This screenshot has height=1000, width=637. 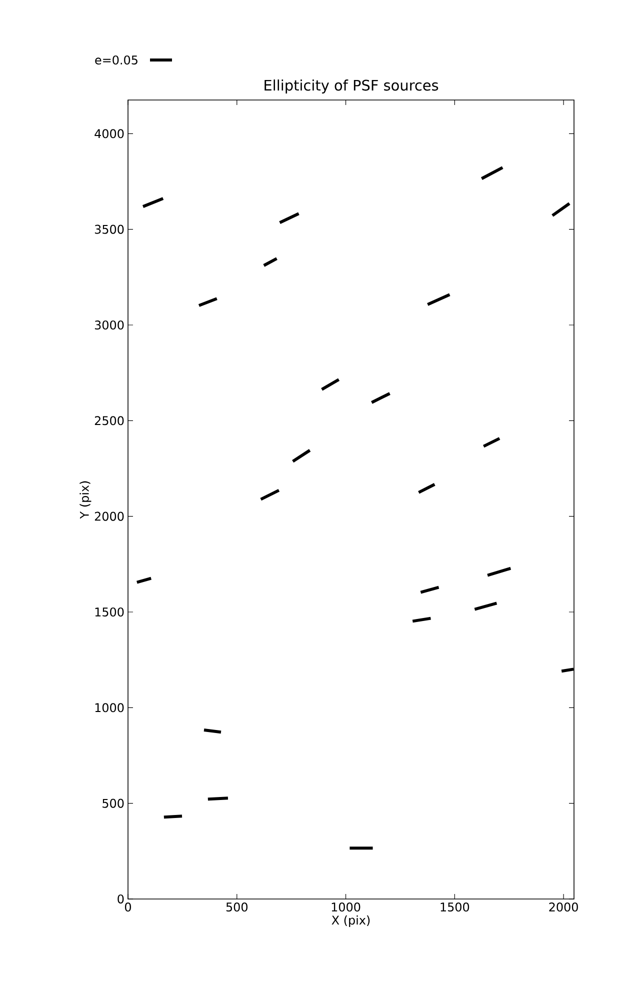 I want to click on x-tick-label: 1000, so click(x=346, y=907).